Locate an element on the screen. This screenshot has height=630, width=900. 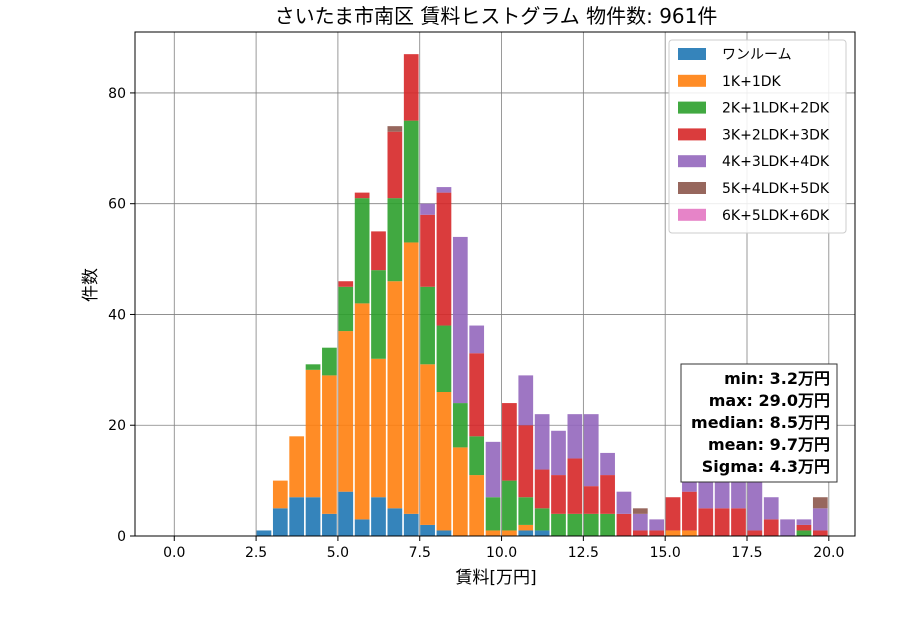
bar-0-5.5 is located at coordinates (362, 527).